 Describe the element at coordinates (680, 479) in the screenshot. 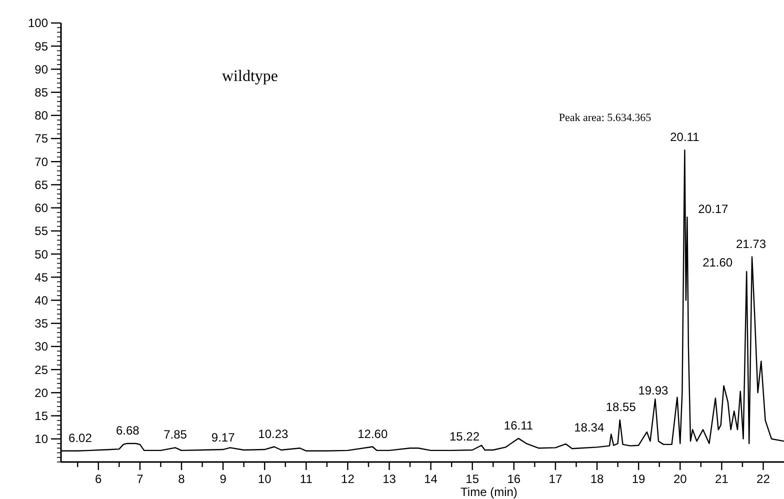

I see `x-tick-label: 20` at that location.